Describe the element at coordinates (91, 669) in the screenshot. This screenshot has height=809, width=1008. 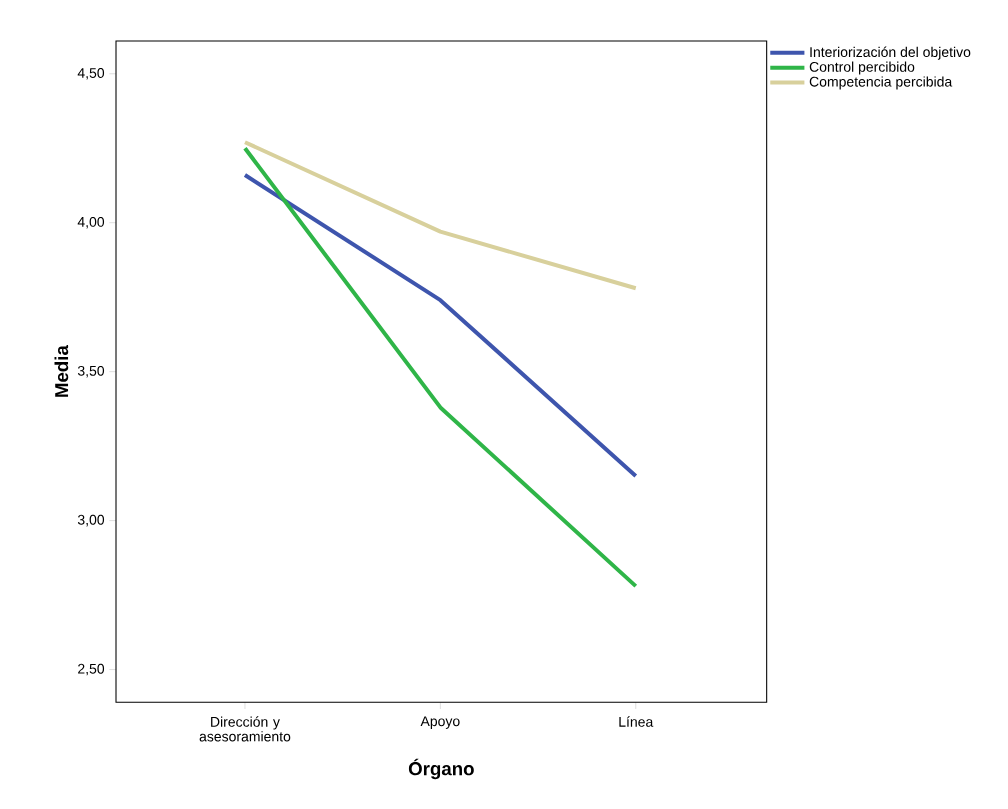
I see `y-tick-label: 2,50` at that location.